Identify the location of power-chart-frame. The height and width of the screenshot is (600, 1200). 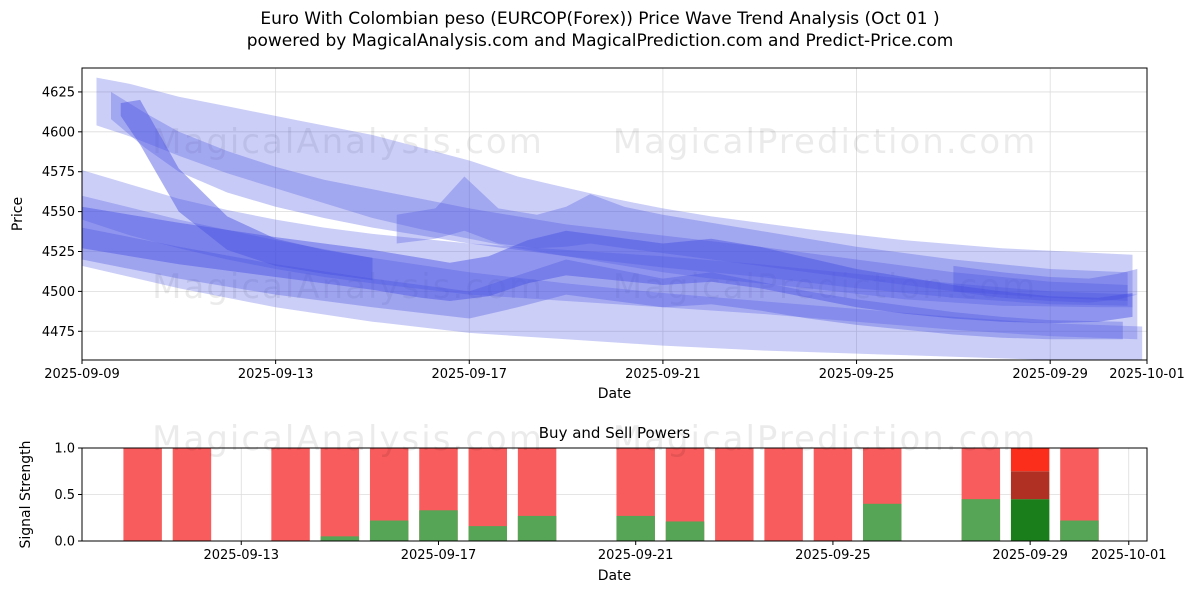
(614, 494).